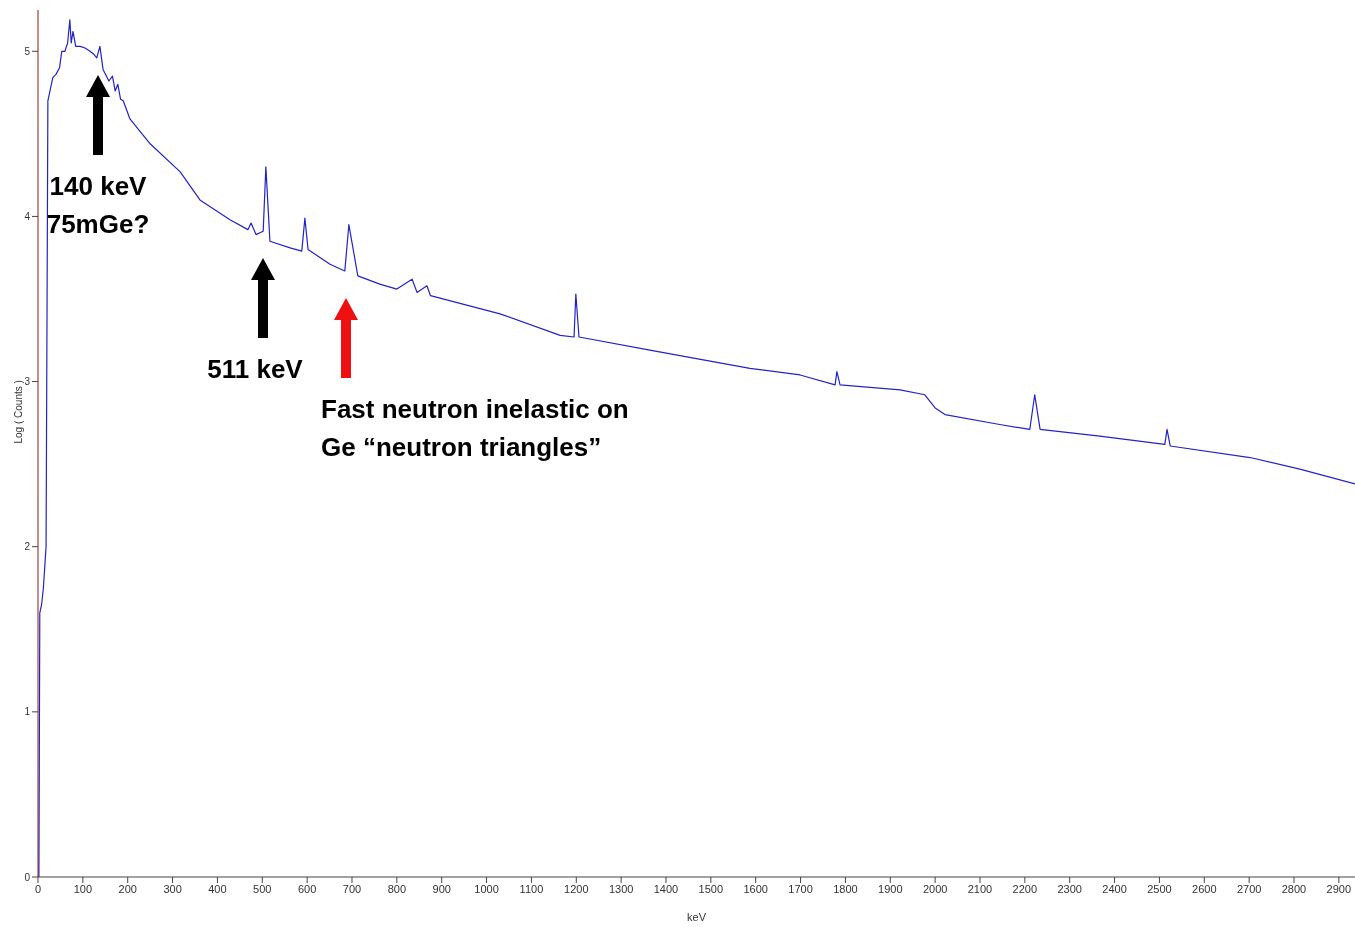 This screenshot has height=927, width=1355. What do you see at coordinates (27, 216) in the screenshot?
I see `y-tick-label: 4` at bounding box center [27, 216].